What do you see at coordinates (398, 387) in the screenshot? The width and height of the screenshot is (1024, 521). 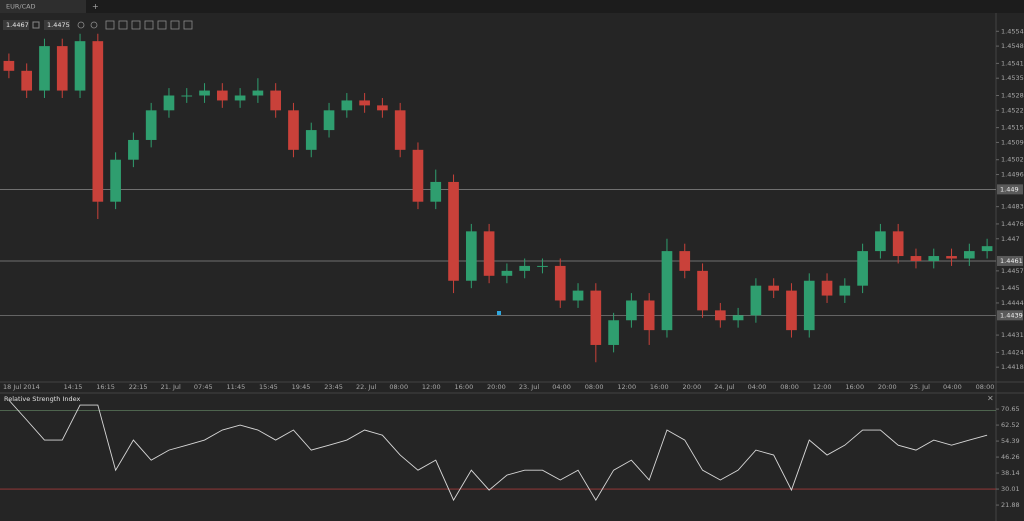 I see `x-tick-label: 08:00` at bounding box center [398, 387].